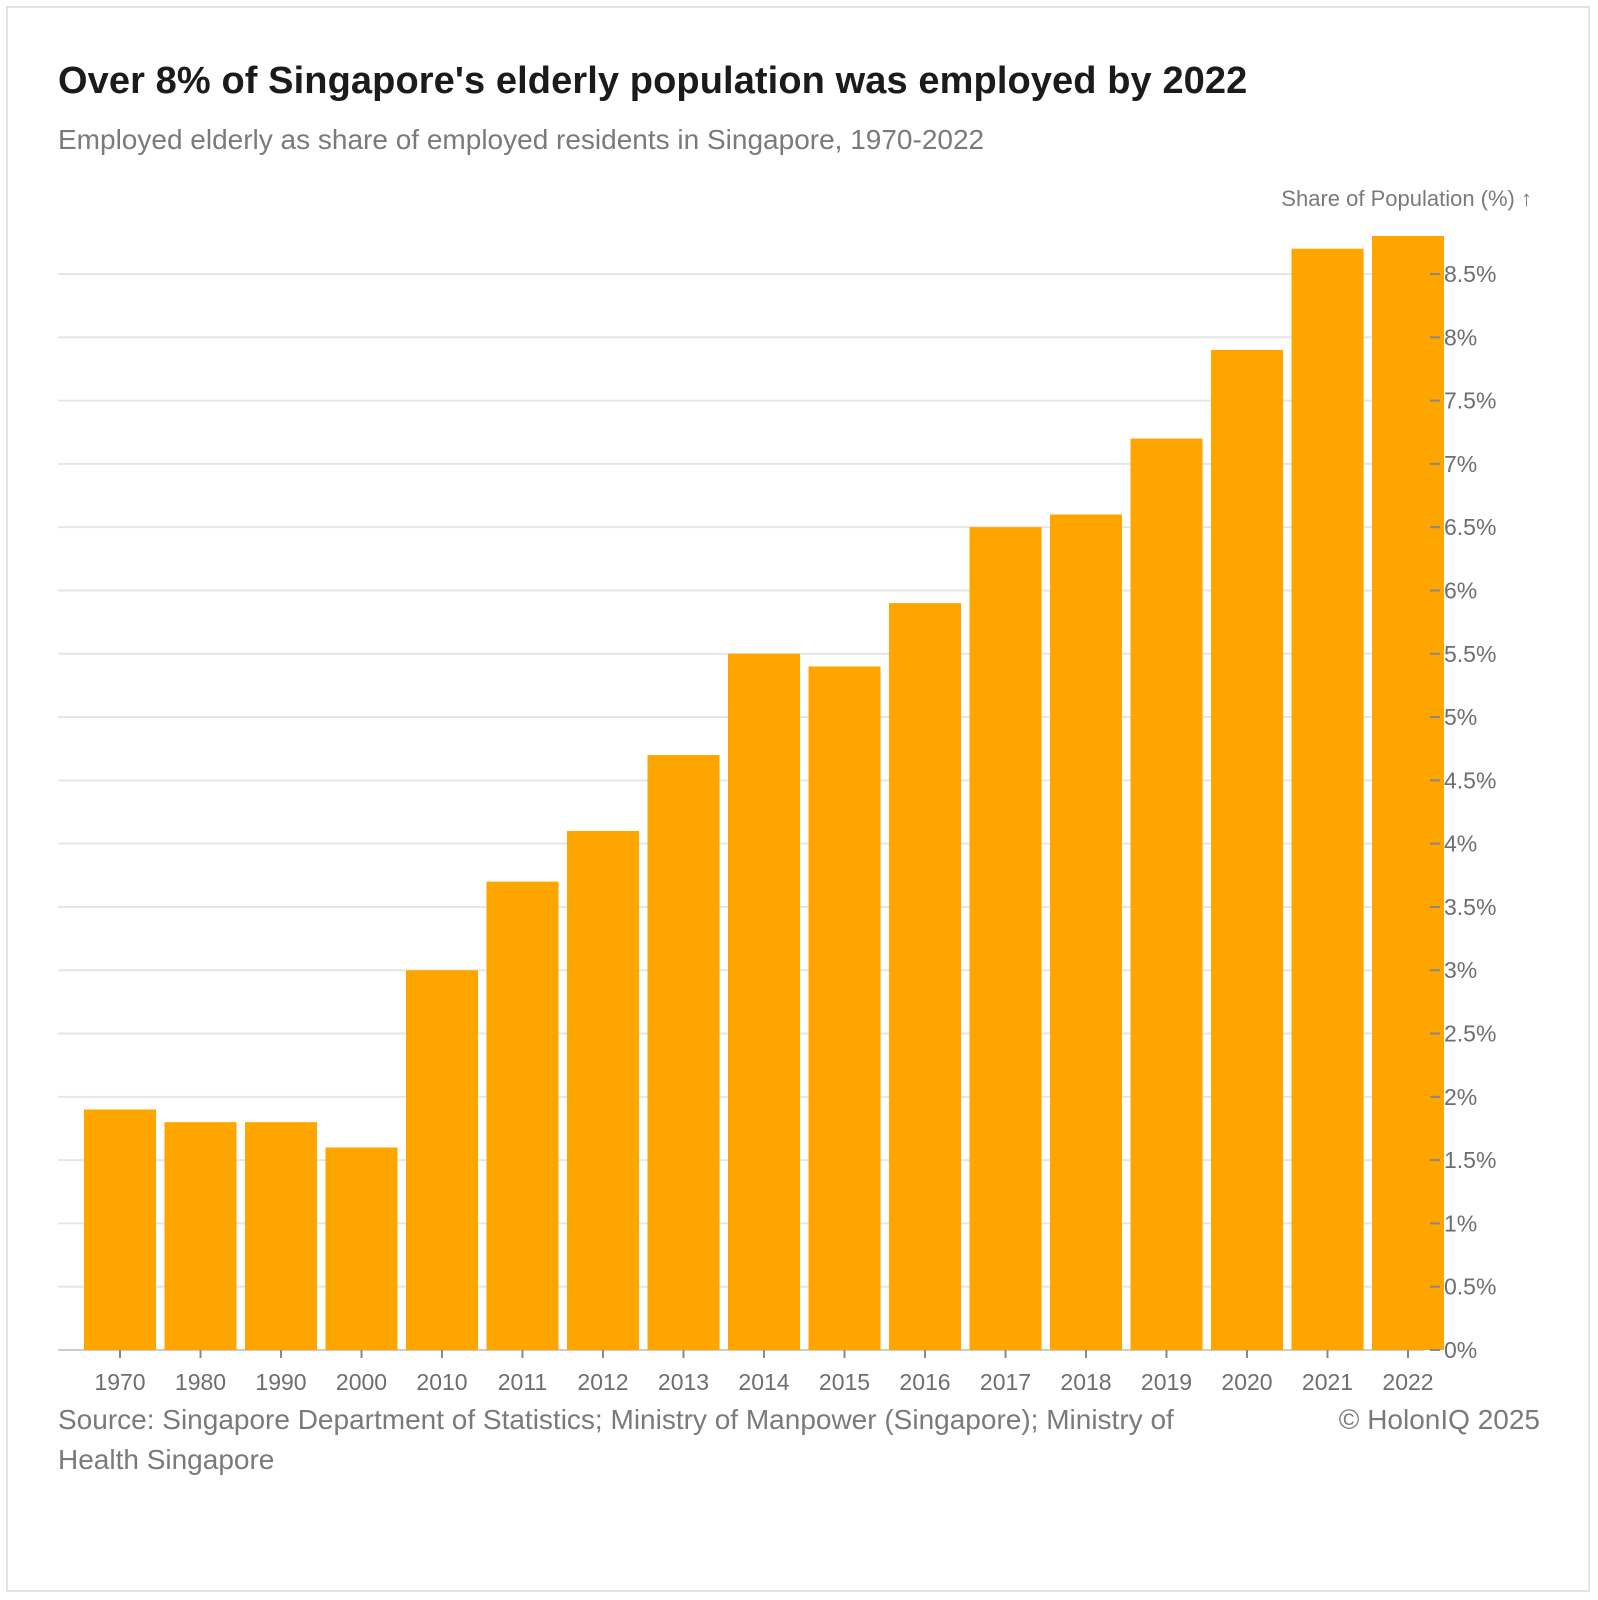  Describe the element at coordinates (361, 1382) in the screenshot. I see `x-tick-label: 2000` at that location.